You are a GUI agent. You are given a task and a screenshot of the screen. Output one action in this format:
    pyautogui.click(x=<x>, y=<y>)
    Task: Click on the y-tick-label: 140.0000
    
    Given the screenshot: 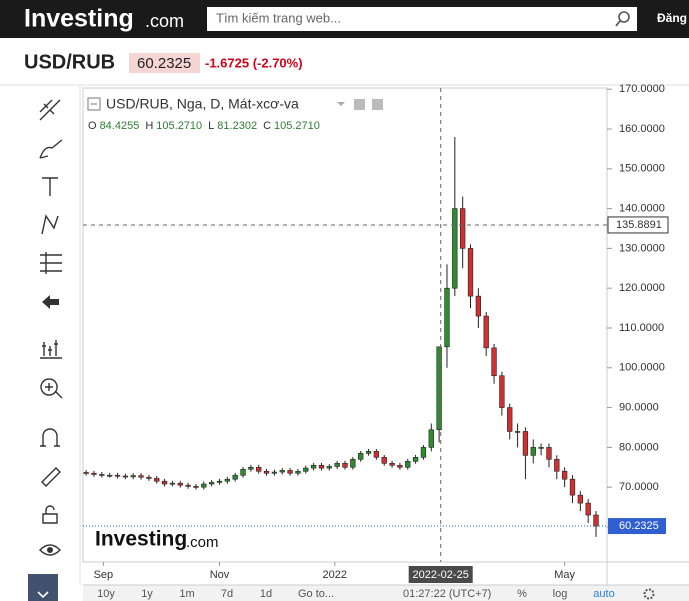 What is the action you would take?
    pyautogui.click(x=642, y=208)
    